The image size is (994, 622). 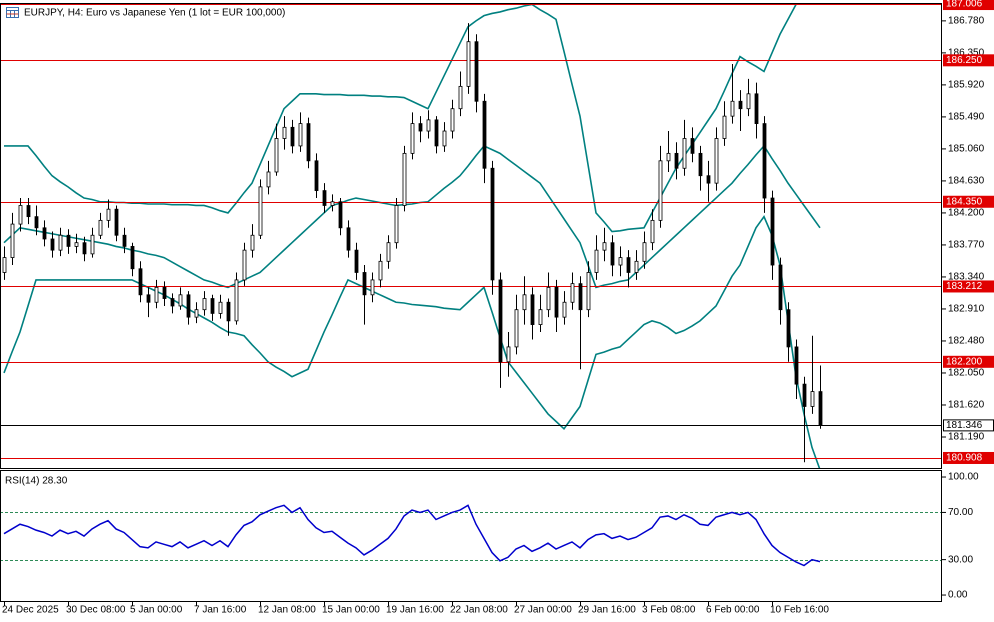 I want to click on x-tick-label: 7 Jan 16:00, so click(x=220, y=610).